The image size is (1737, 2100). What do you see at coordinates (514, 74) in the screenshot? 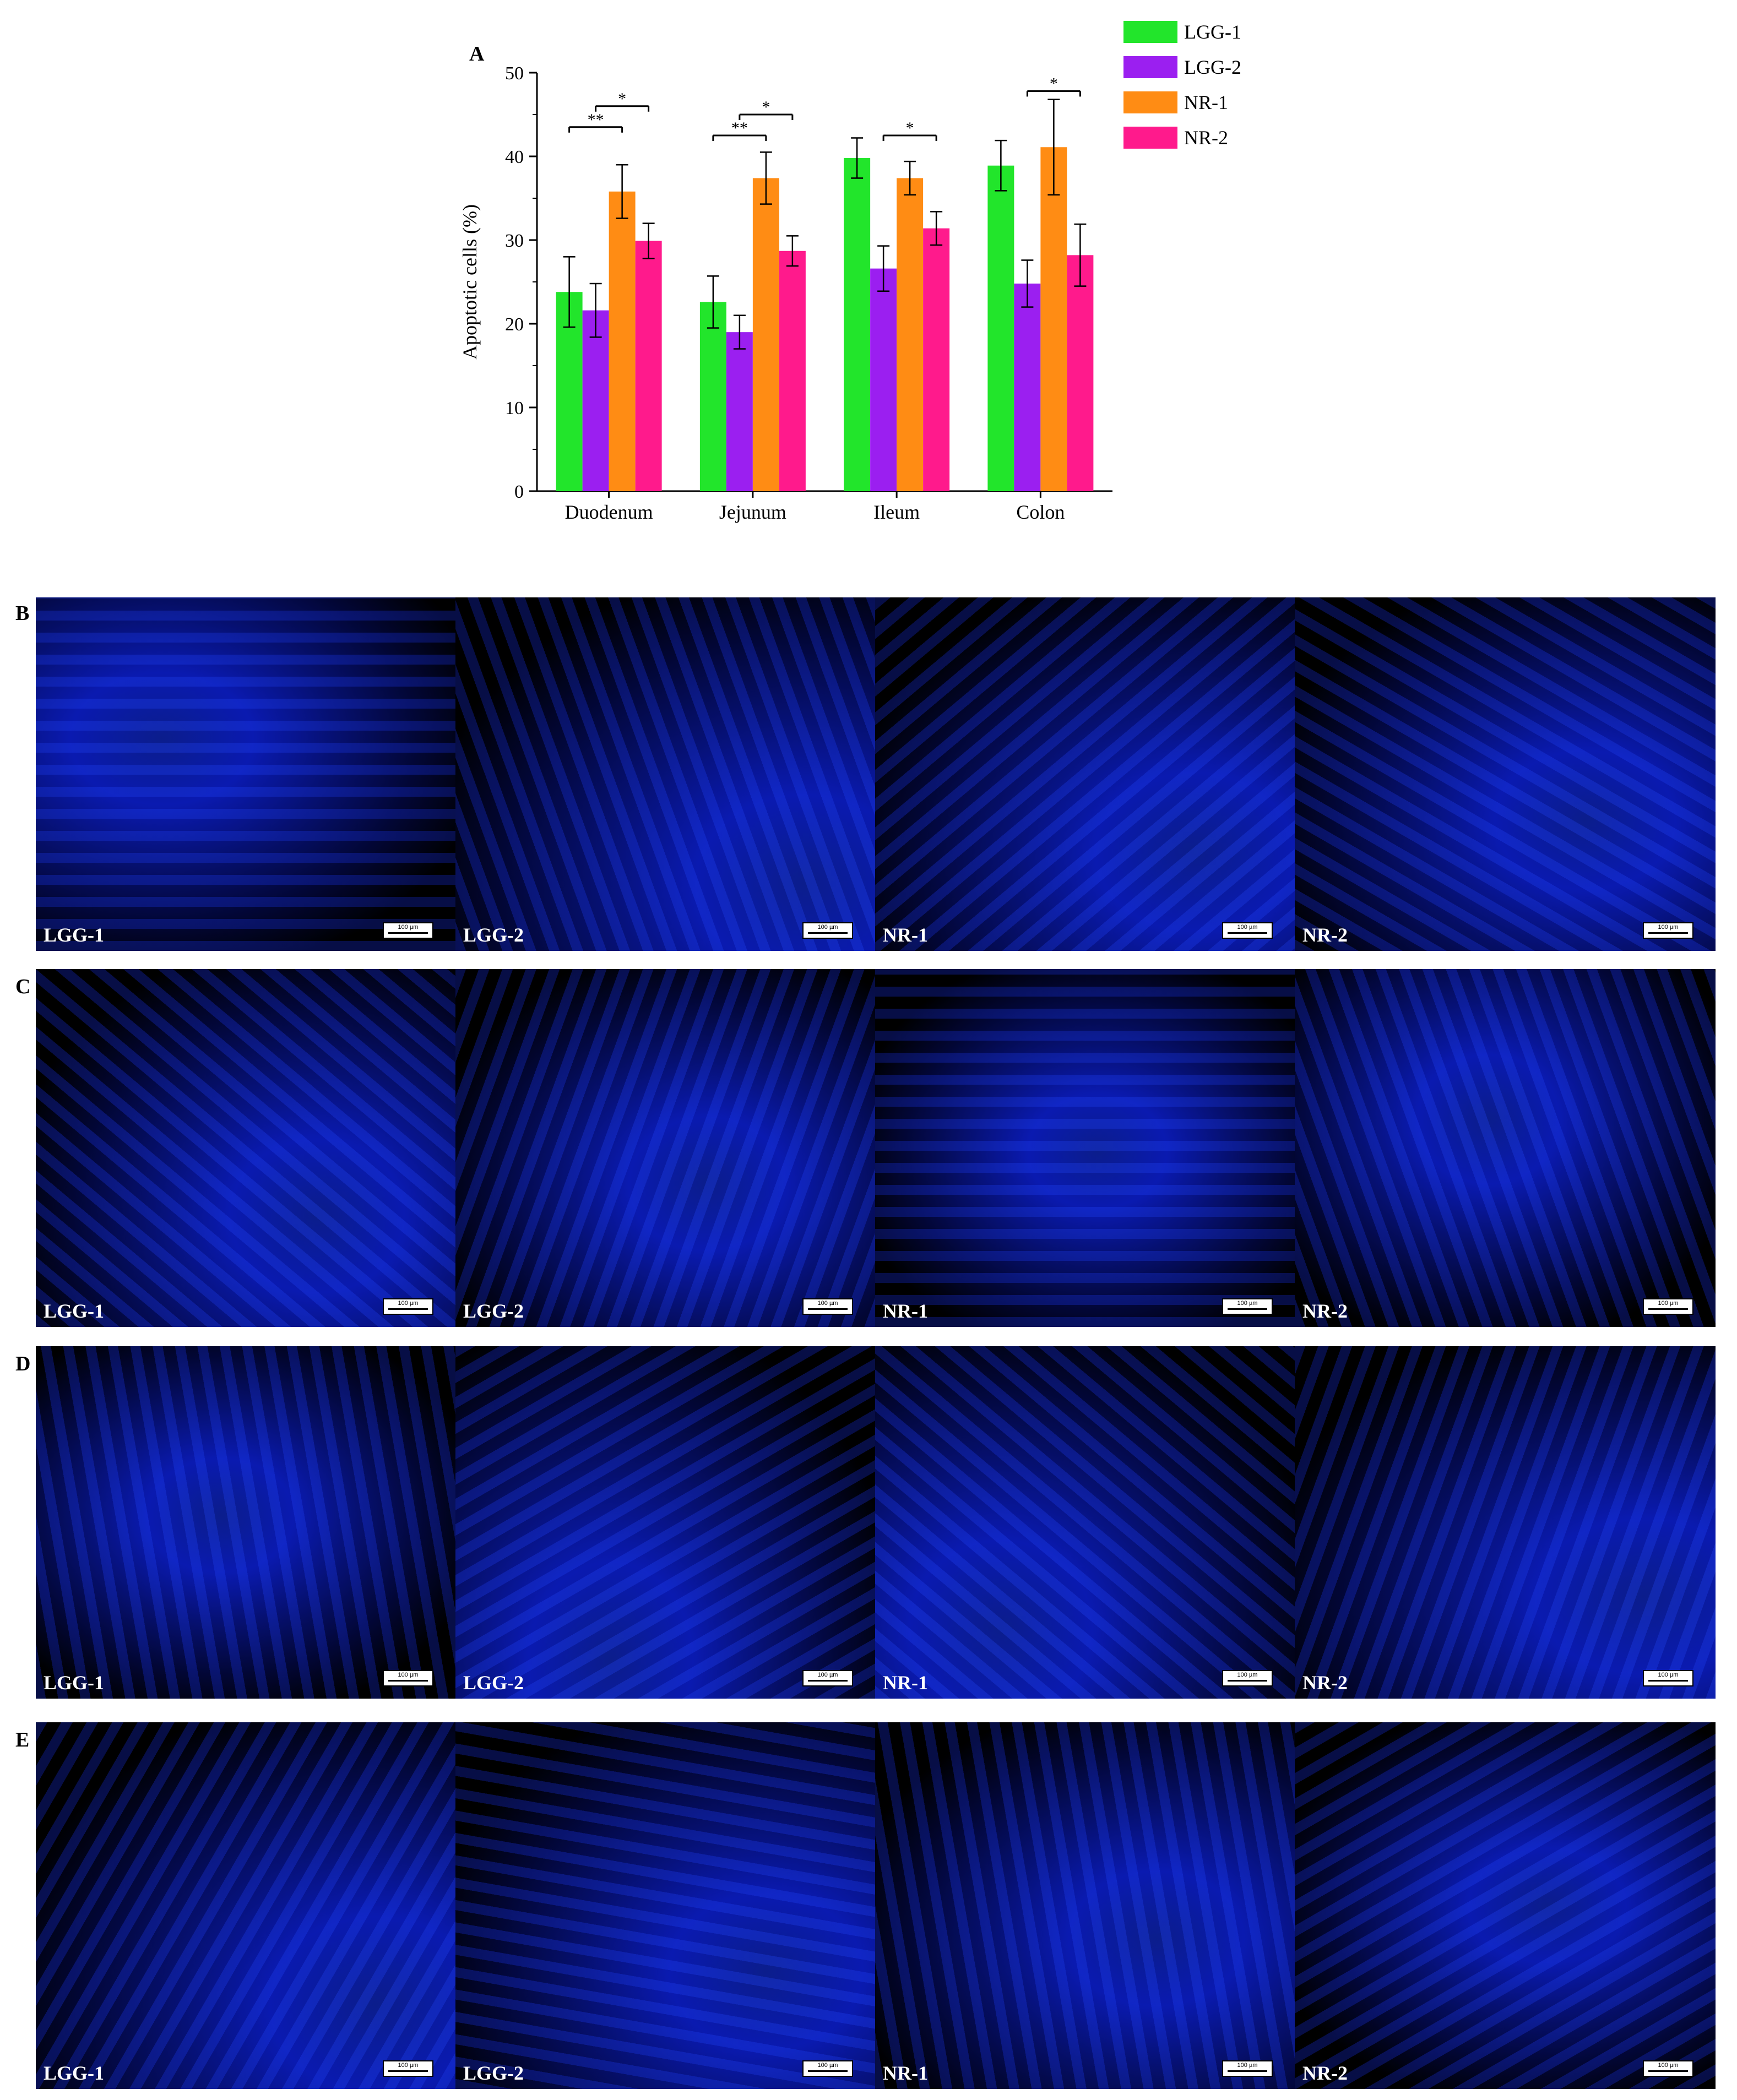
I see `y-tick-label-5: 50` at bounding box center [514, 74].